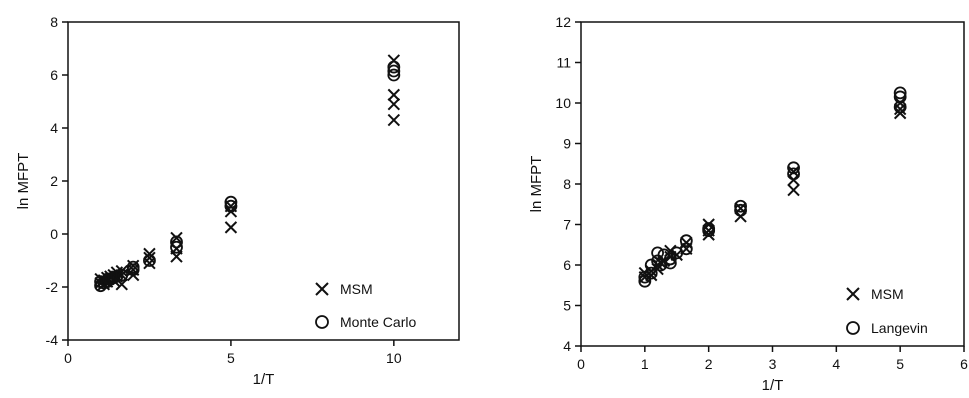 The image size is (969, 398). I want to click on y-tick-label: 2, so click(54, 181).